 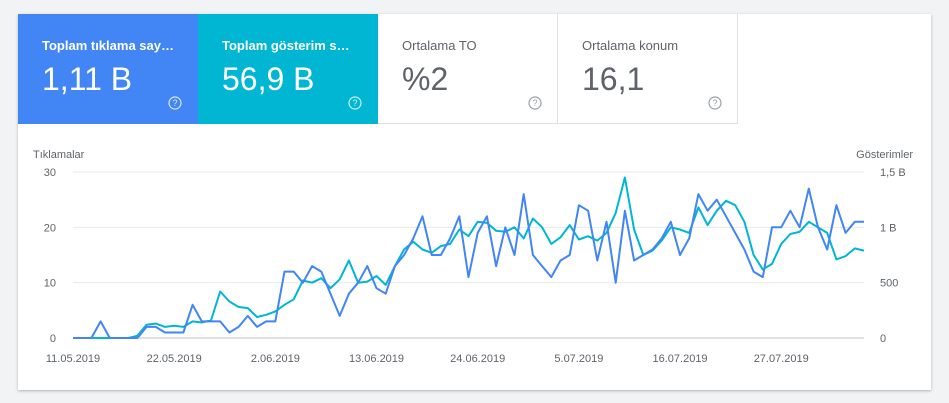 What do you see at coordinates (59, 155) in the screenshot?
I see `left-axis-title: Tıklamalar` at bounding box center [59, 155].